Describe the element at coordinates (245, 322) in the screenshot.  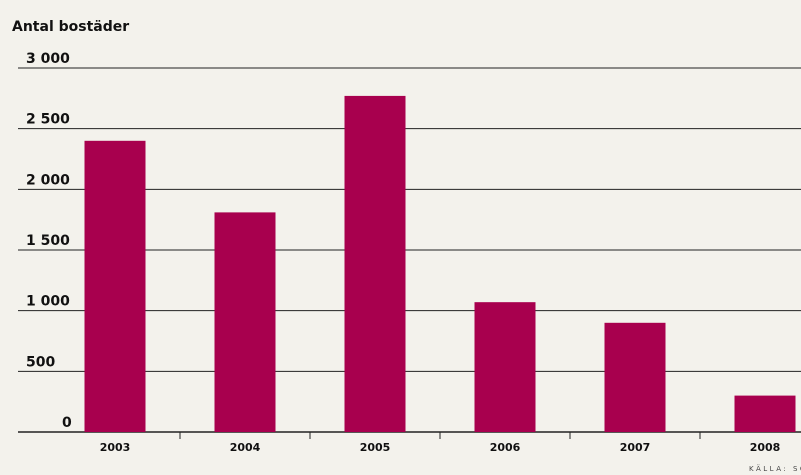
I see `bar-2004` at that location.